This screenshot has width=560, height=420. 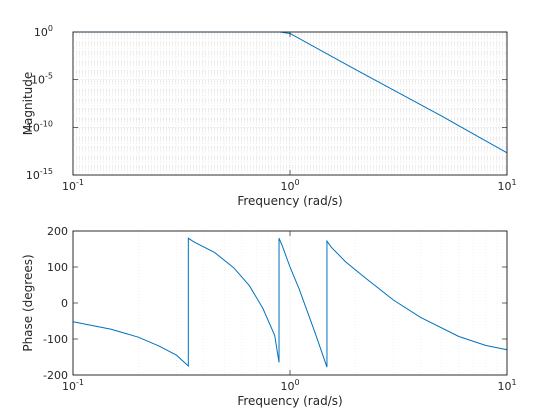 I want to click on y-tick-label: 0, so click(x=64, y=303).